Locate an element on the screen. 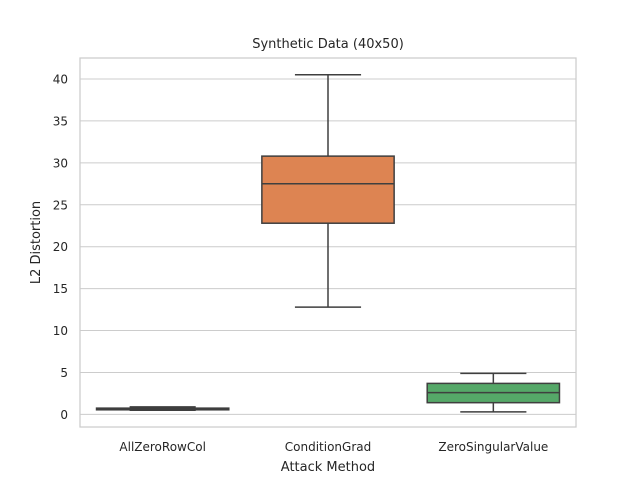 This screenshot has height=480, width=640. x-axis-title: Attack Method is located at coordinates (328, 467).